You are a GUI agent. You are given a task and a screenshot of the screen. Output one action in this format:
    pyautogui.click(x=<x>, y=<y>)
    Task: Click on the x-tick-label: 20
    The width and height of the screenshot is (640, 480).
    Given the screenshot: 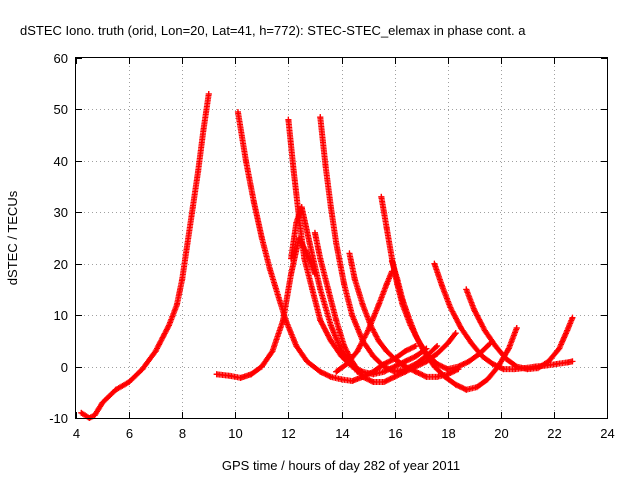 What is the action you would take?
    pyautogui.click(x=501, y=433)
    